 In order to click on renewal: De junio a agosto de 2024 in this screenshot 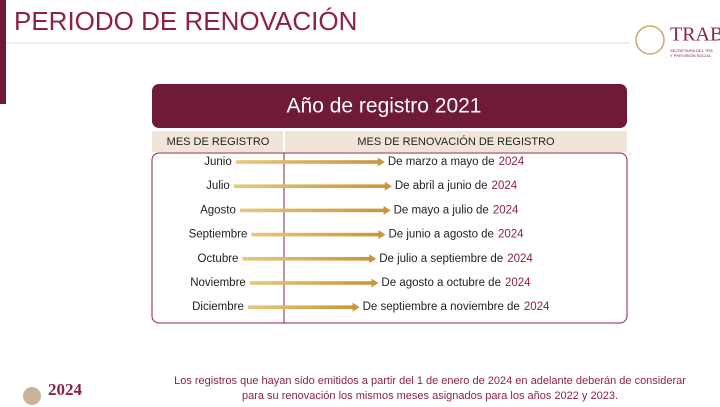, I will do `click(456, 235)`.